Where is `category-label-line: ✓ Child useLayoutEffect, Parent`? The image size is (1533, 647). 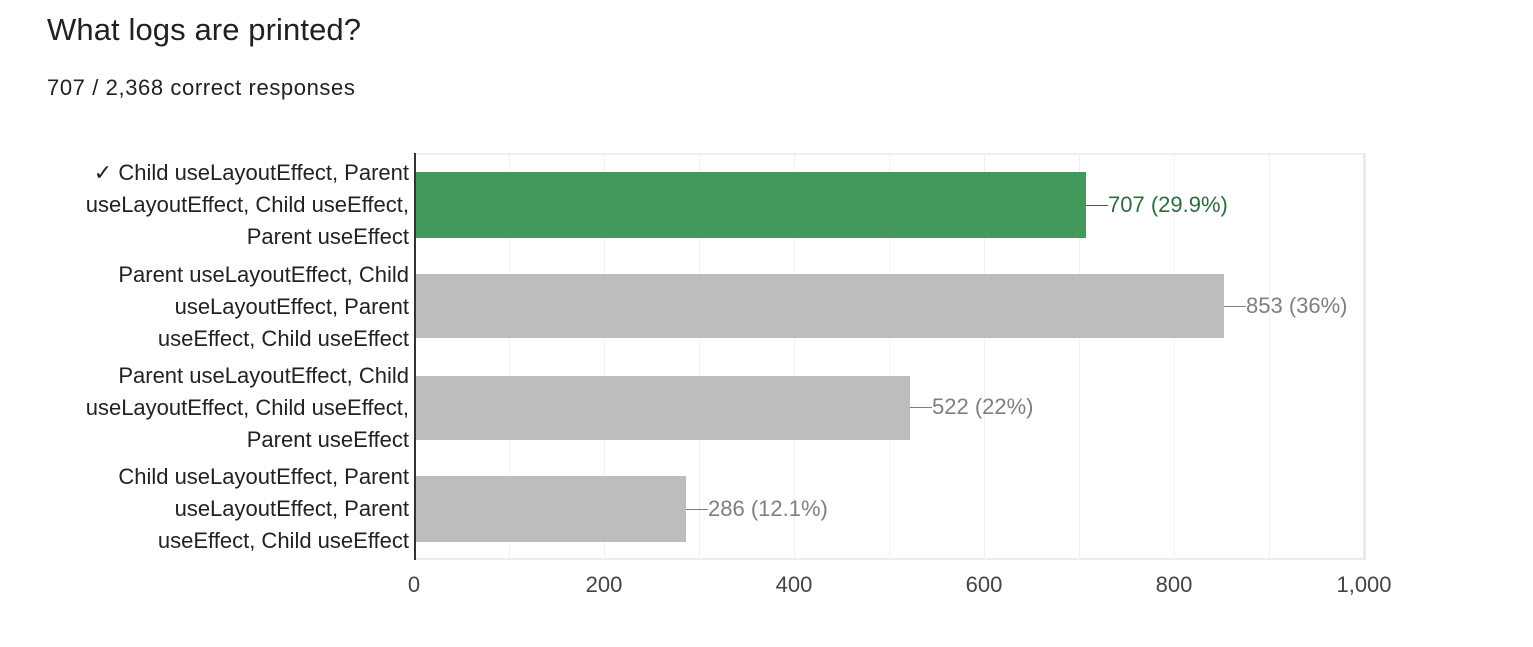 category-label-line: ✓ Child useLayoutEffect, Parent is located at coordinates (251, 172).